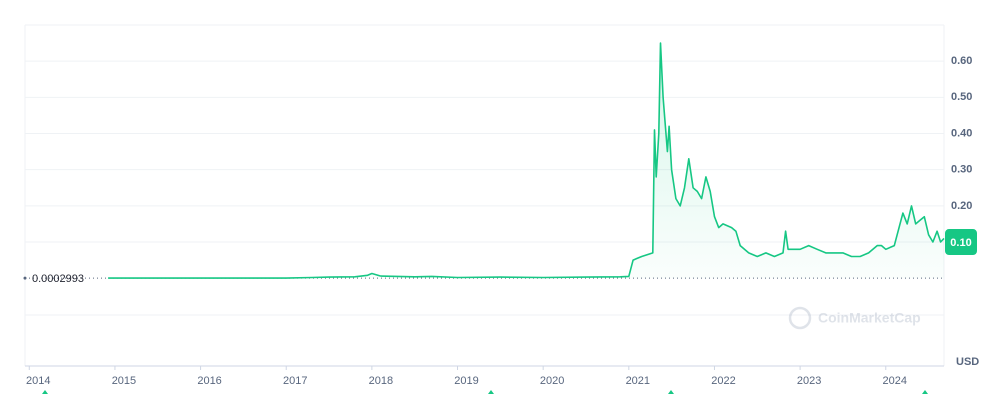 Image resolution: width=1003 pixels, height=401 pixels. Describe the element at coordinates (869, 318) in the screenshot. I see `watermark-text: CoinMarketCap` at that location.